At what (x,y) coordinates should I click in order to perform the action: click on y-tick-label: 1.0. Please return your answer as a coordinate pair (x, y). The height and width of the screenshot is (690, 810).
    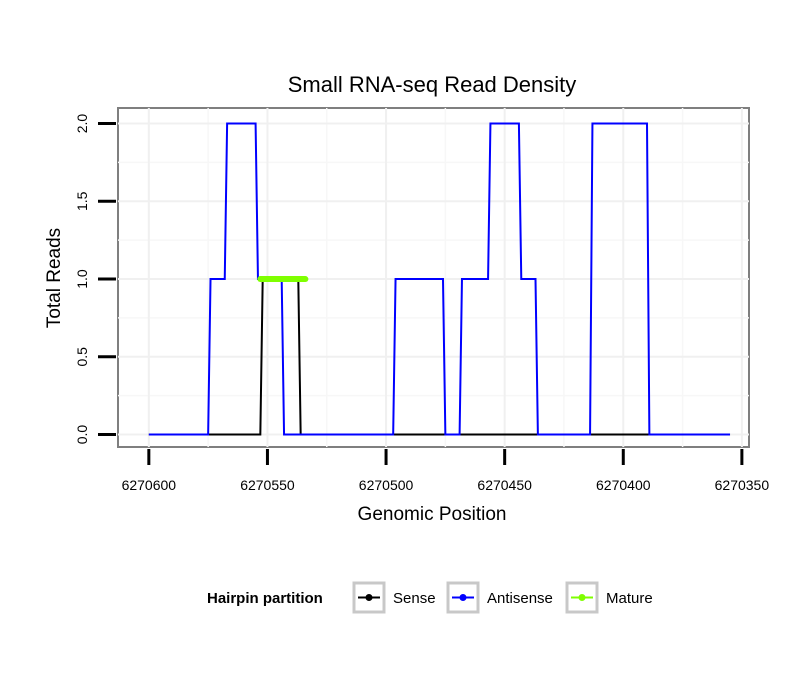
    Looking at the image, I should click on (82, 279).